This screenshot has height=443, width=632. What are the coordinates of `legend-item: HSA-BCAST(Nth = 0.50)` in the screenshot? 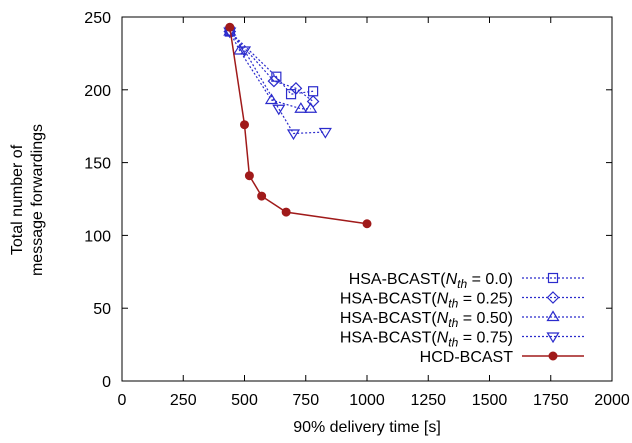 It's located at (462, 320).